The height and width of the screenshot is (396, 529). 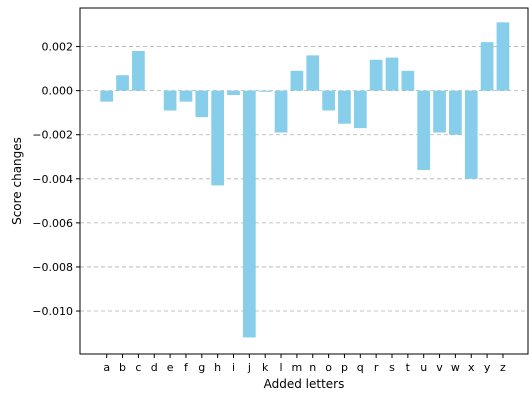 I want to click on x-tick-label: u, so click(x=423, y=367).